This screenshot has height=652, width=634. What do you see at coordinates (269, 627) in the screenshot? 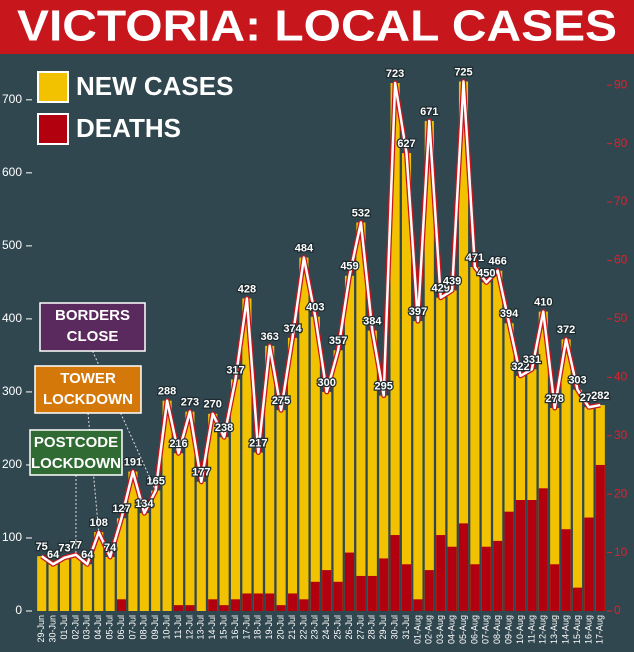
I see `x-tick-label: 19-Jul` at bounding box center [269, 627].